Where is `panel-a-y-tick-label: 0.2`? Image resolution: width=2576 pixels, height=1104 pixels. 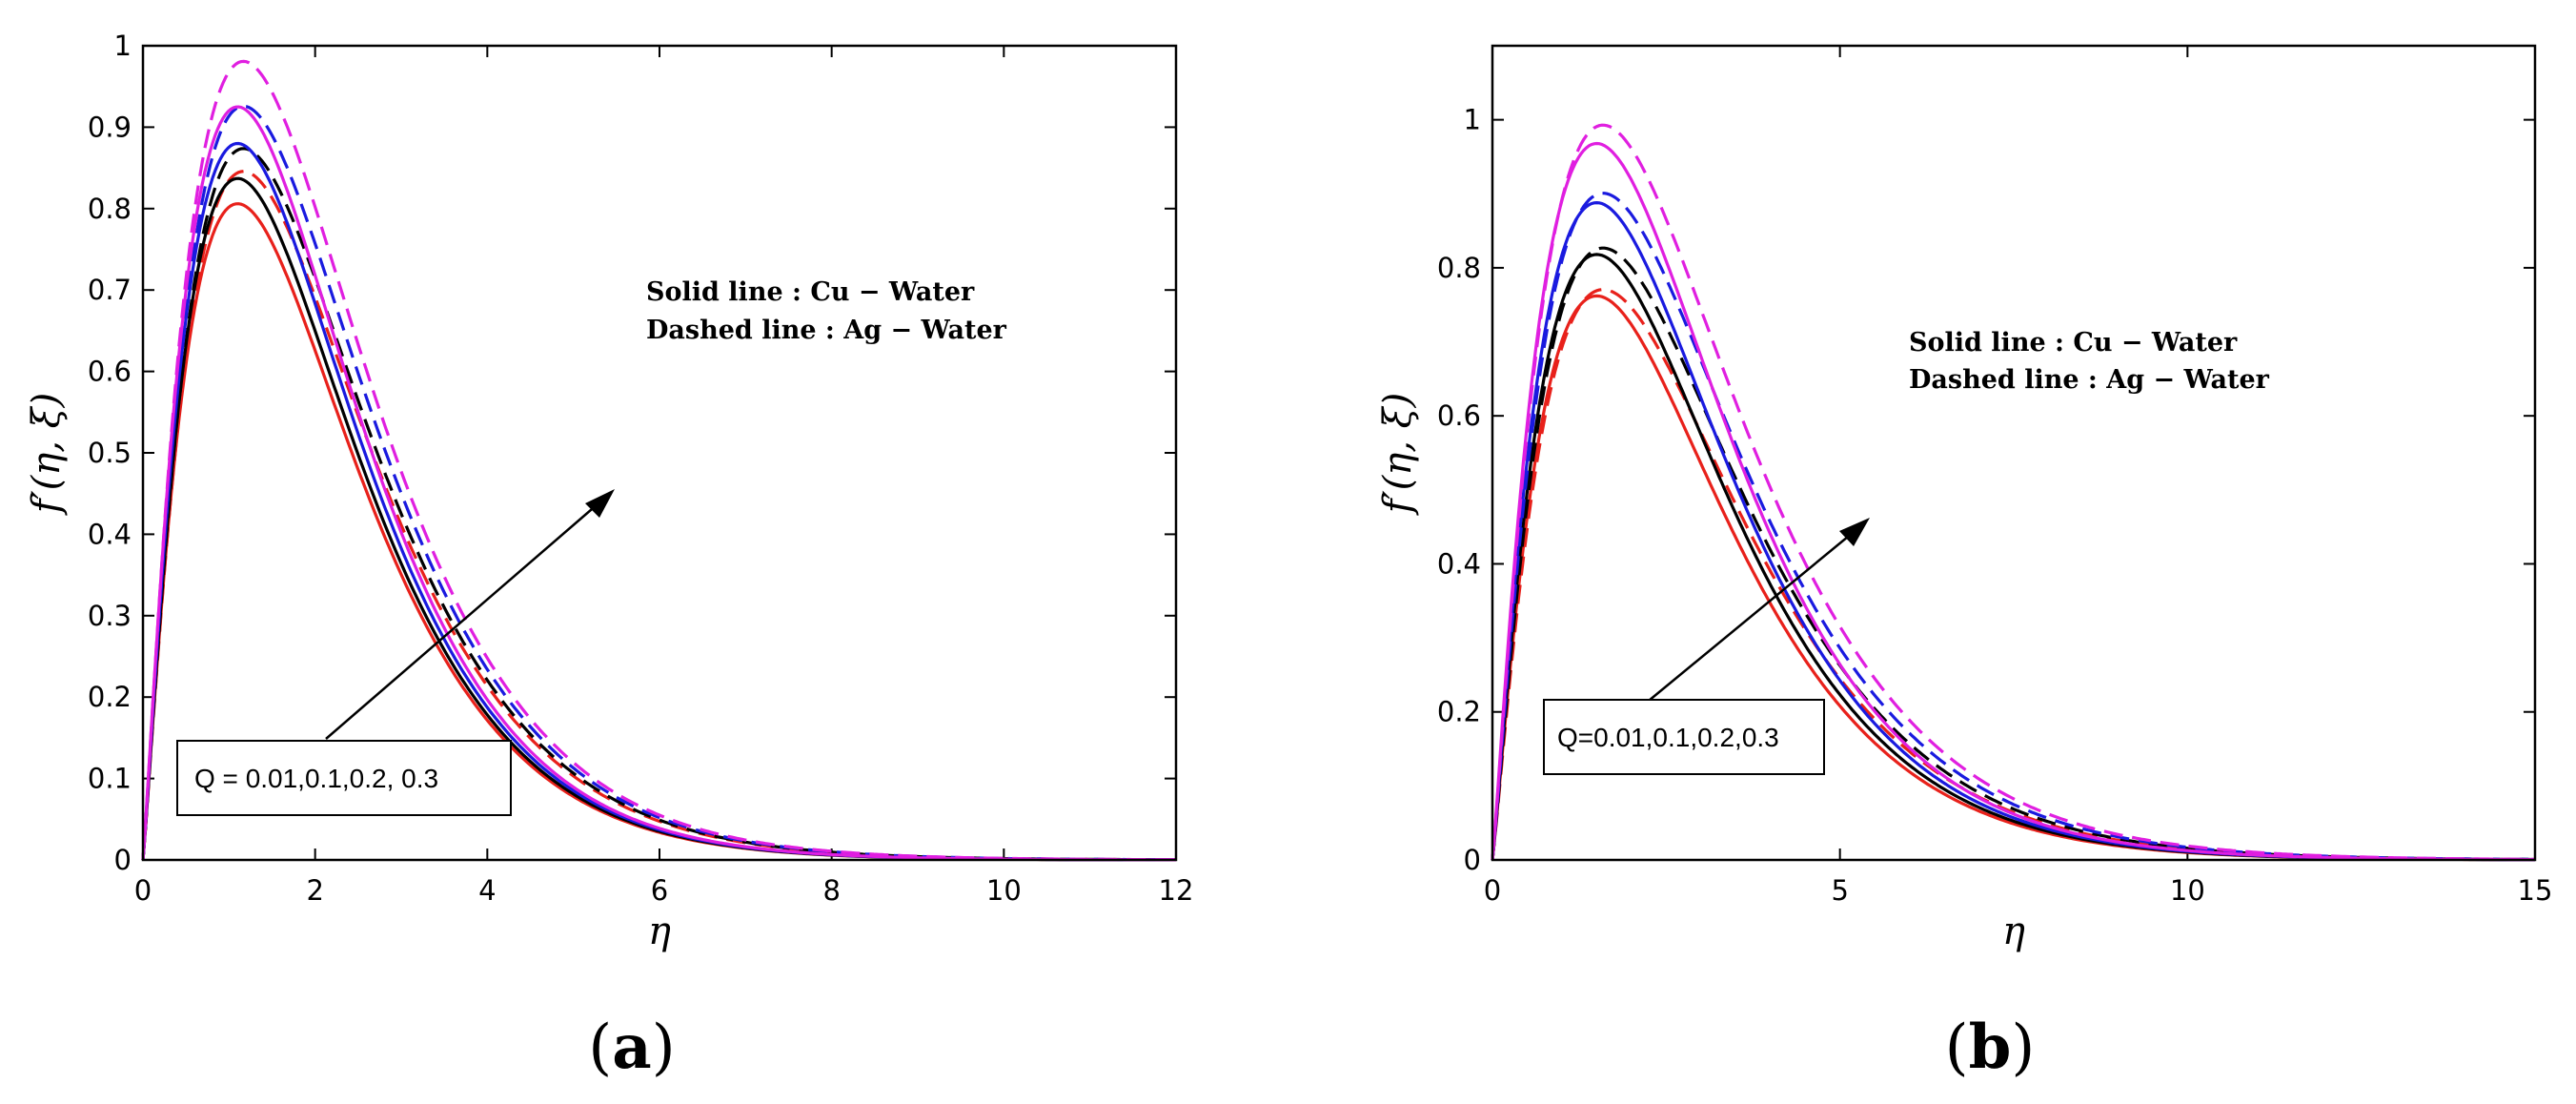
panel-a-y-tick-label: 0.2 is located at coordinates (110, 697).